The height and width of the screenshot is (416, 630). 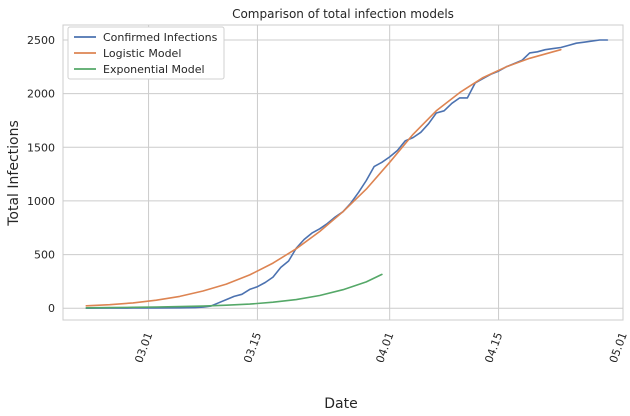 I want to click on x-tick-label: 03.15, so click(x=252, y=348).